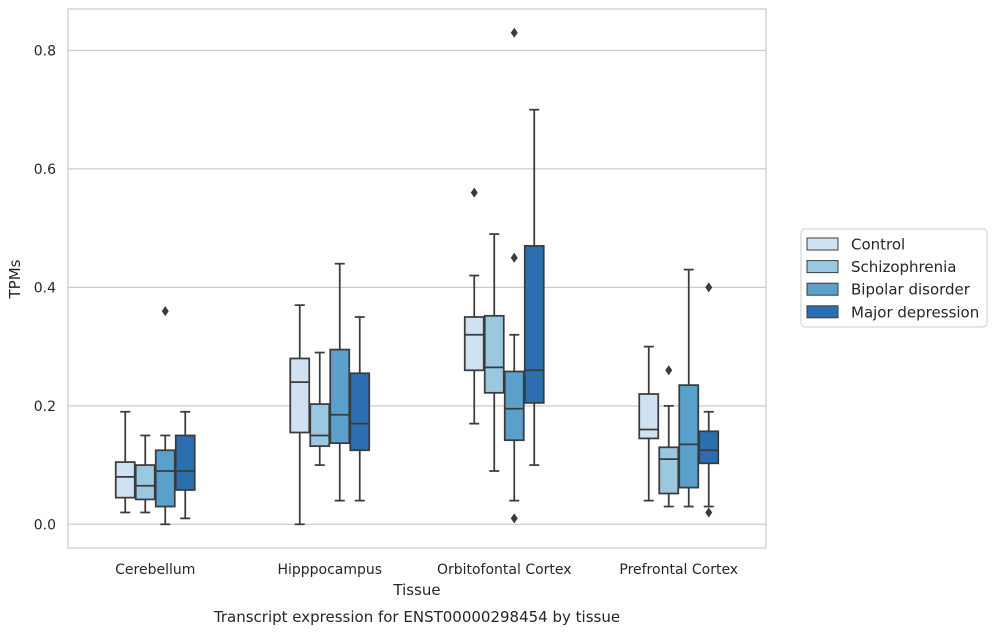 This screenshot has width=997, height=634. Describe the element at coordinates (45, 170) in the screenshot. I see `y-tick-label: 0.6` at that location.